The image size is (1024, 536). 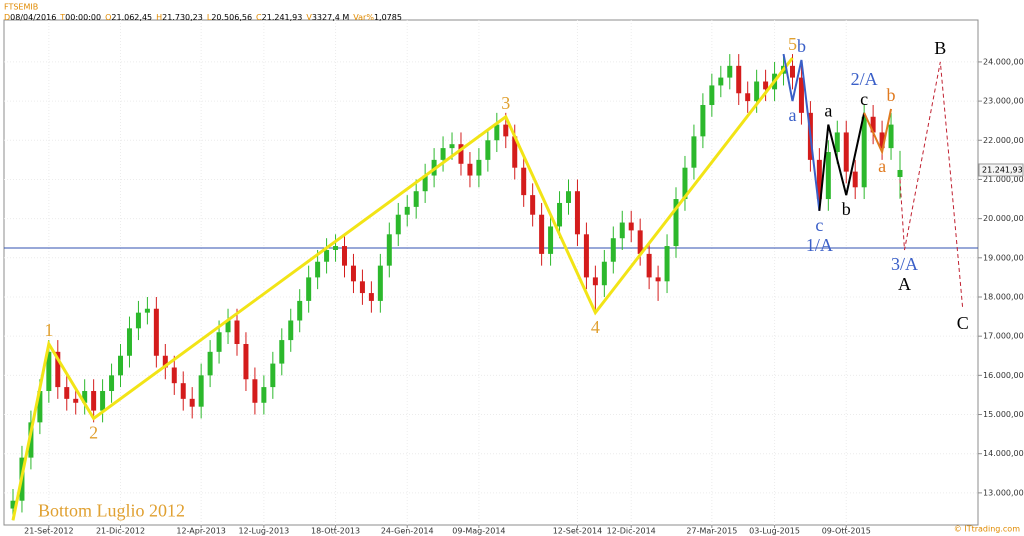 I want to click on wave-label: 2/A, so click(x=864, y=79).